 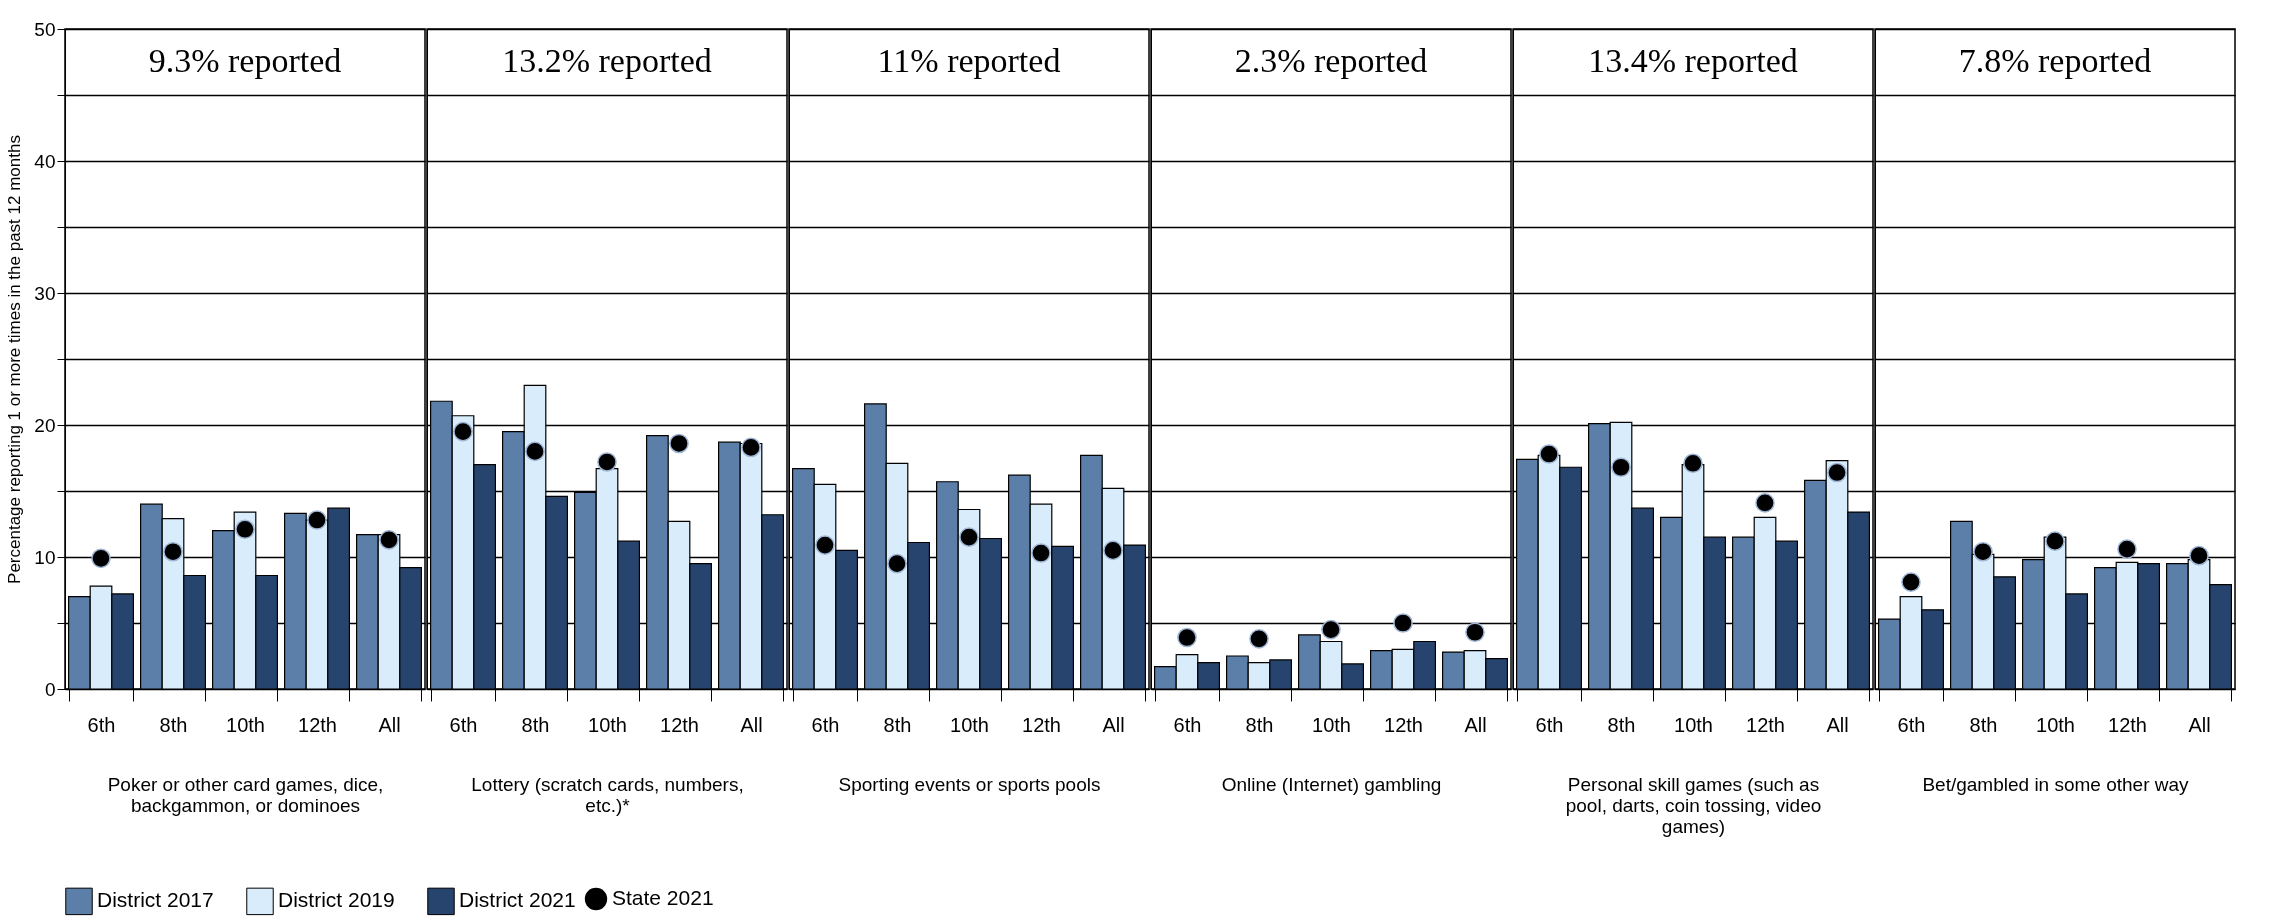 What do you see at coordinates (15, 359) in the screenshot?
I see `y-axis-title: Percentage reporting 1 or more times in the past 12 months` at bounding box center [15, 359].